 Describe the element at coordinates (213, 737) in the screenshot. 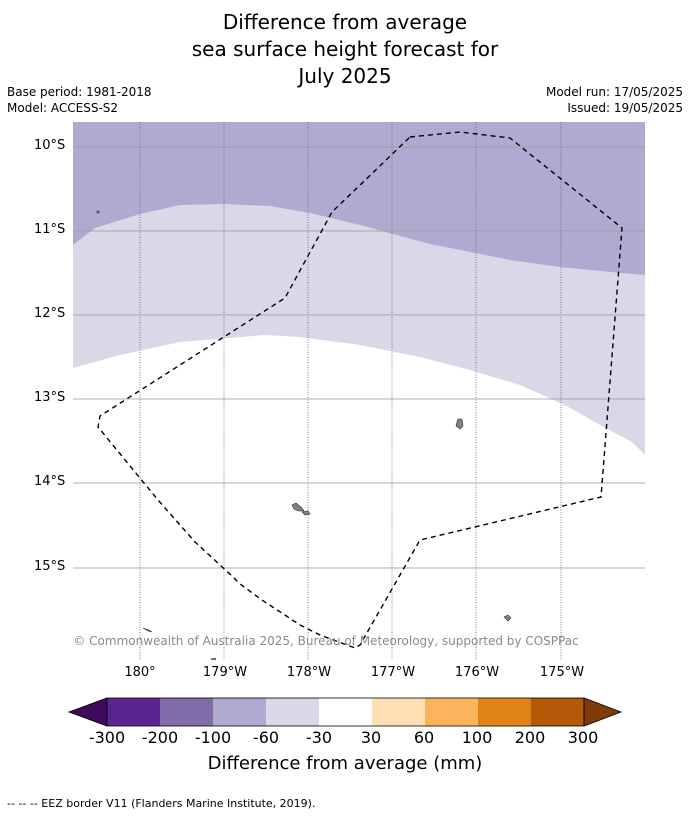

I see `colorbar-tick: -100` at that location.